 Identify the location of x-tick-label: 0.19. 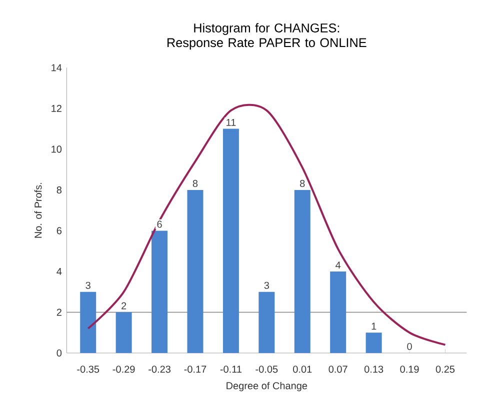
(409, 369).